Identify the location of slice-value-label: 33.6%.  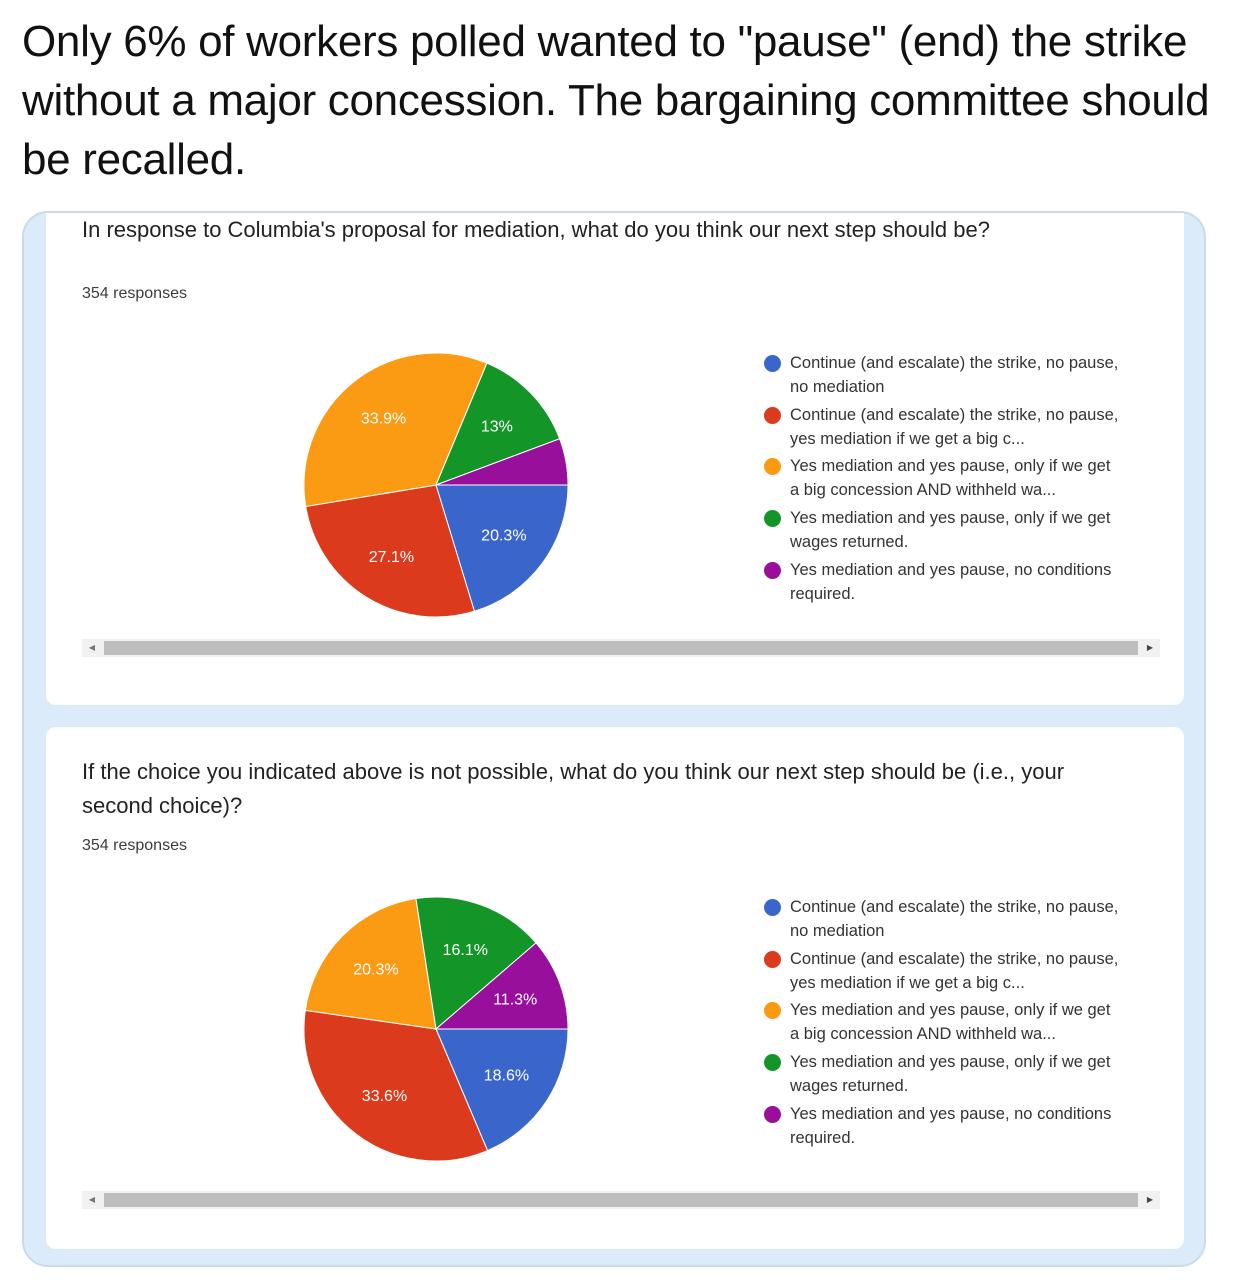
(384, 1096).